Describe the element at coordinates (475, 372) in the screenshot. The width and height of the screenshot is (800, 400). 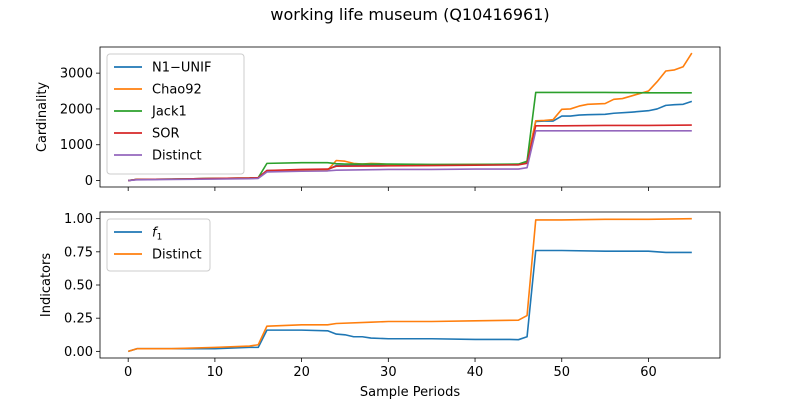
I see `x-tick-label: 40` at that location.